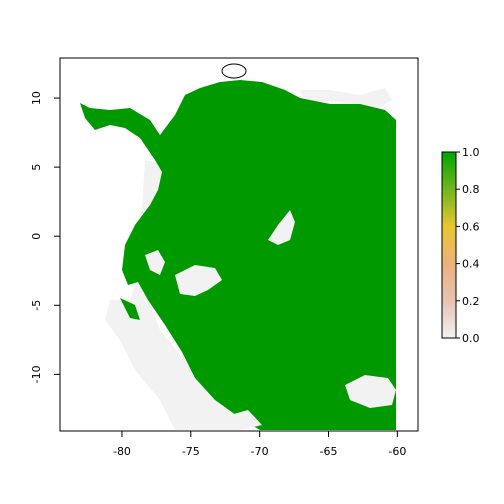 Image resolution: width=504 pixels, height=504 pixels. What do you see at coordinates (471, 226) in the screenshot?
I see `legend-tick-label: 0.6` at bounding box center [471, 226].